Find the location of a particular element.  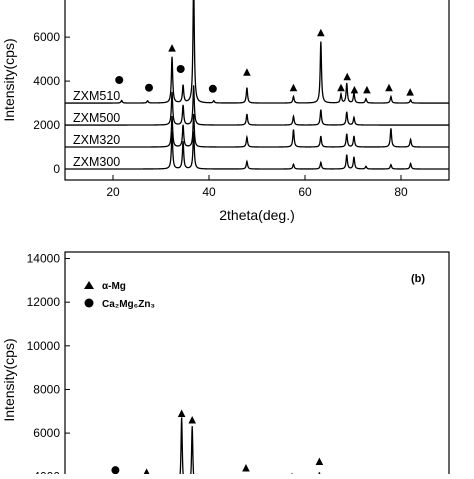

legend-triangle-icon is located at coordinates (89, 285).